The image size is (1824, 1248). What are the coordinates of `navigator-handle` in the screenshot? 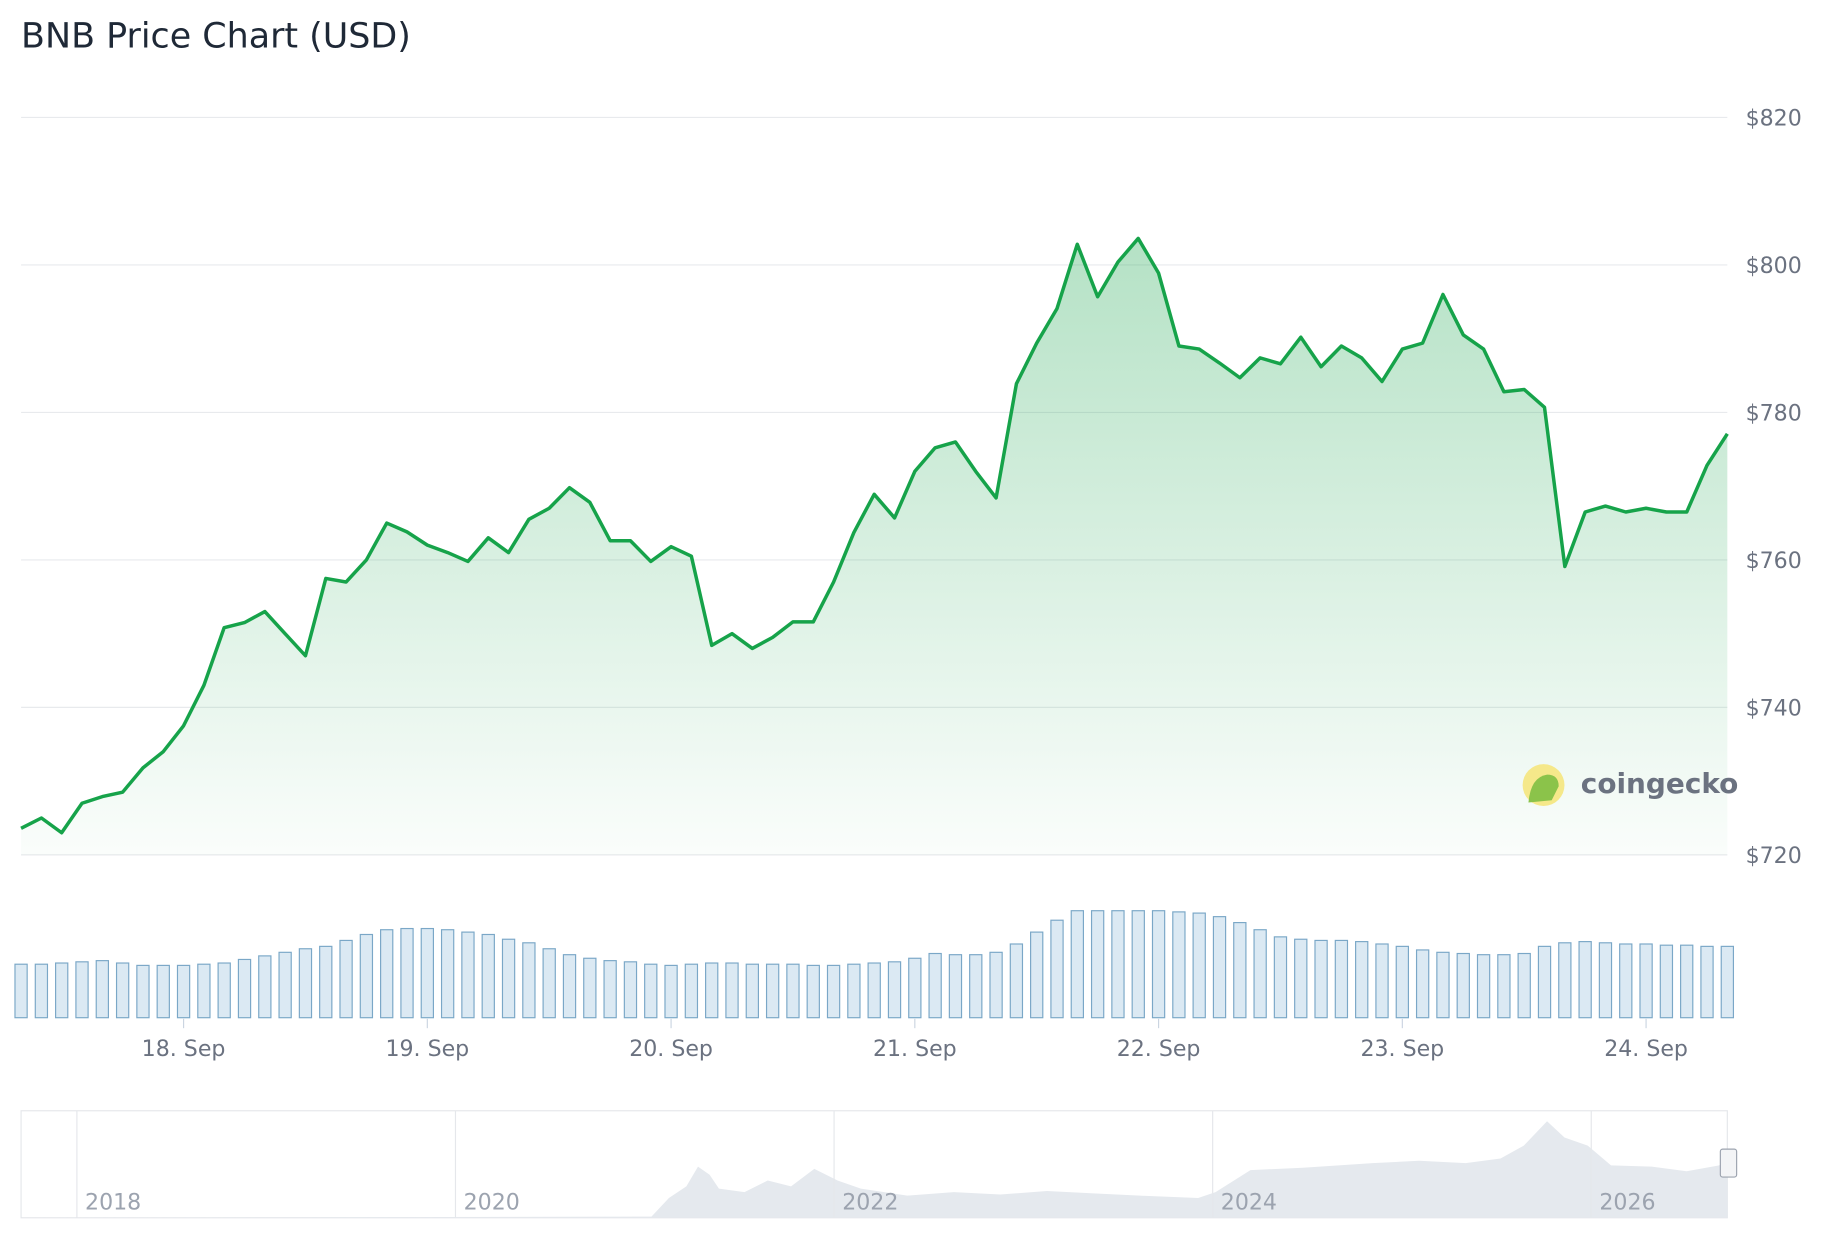 It's located at (1728, 1163).